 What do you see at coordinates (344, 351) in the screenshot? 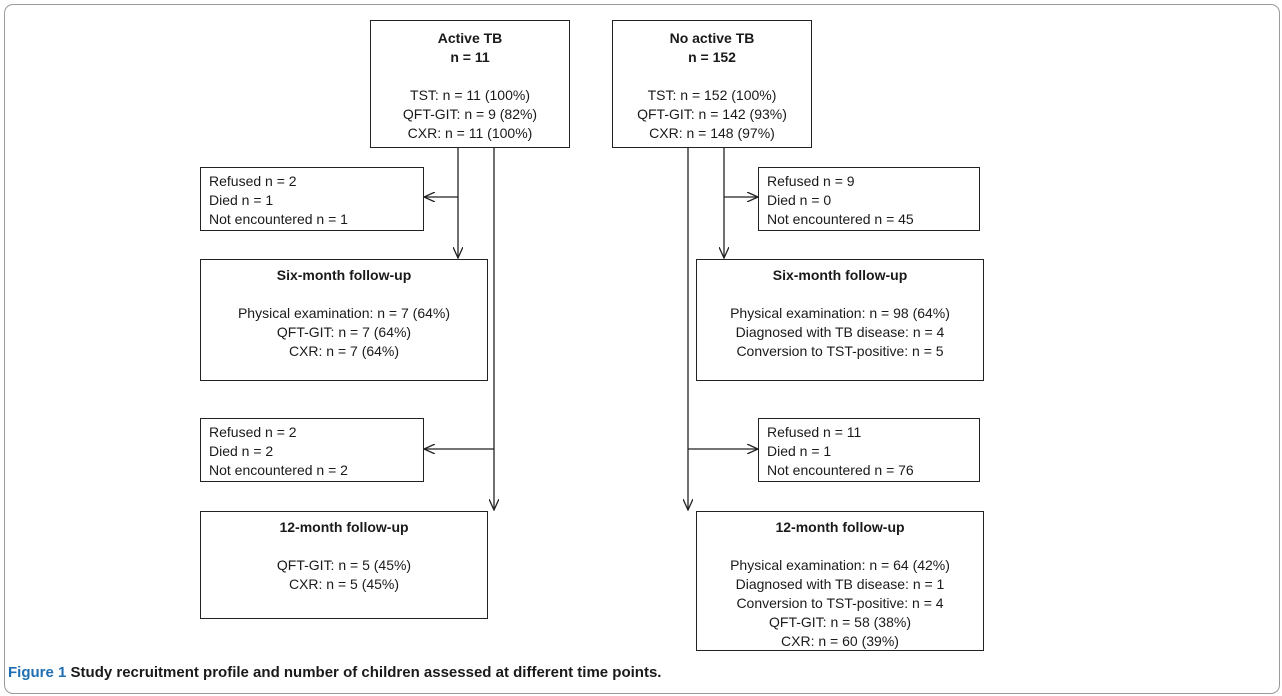
I see `six-month-line: CXR: n = 7 (64%)` at bounding box center [344, 351].